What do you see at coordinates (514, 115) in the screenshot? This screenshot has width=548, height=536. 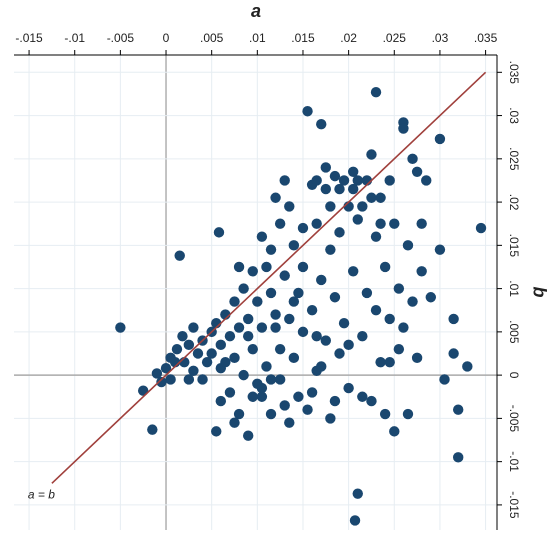 I see `y-tick-label: .03` at bounding box center [514, 115].